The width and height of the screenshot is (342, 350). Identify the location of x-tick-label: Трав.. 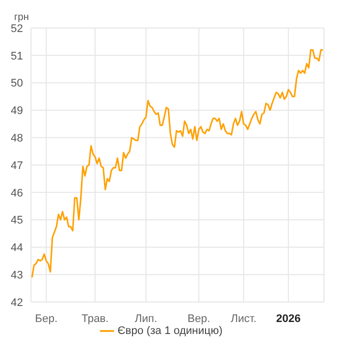
(95, 319).